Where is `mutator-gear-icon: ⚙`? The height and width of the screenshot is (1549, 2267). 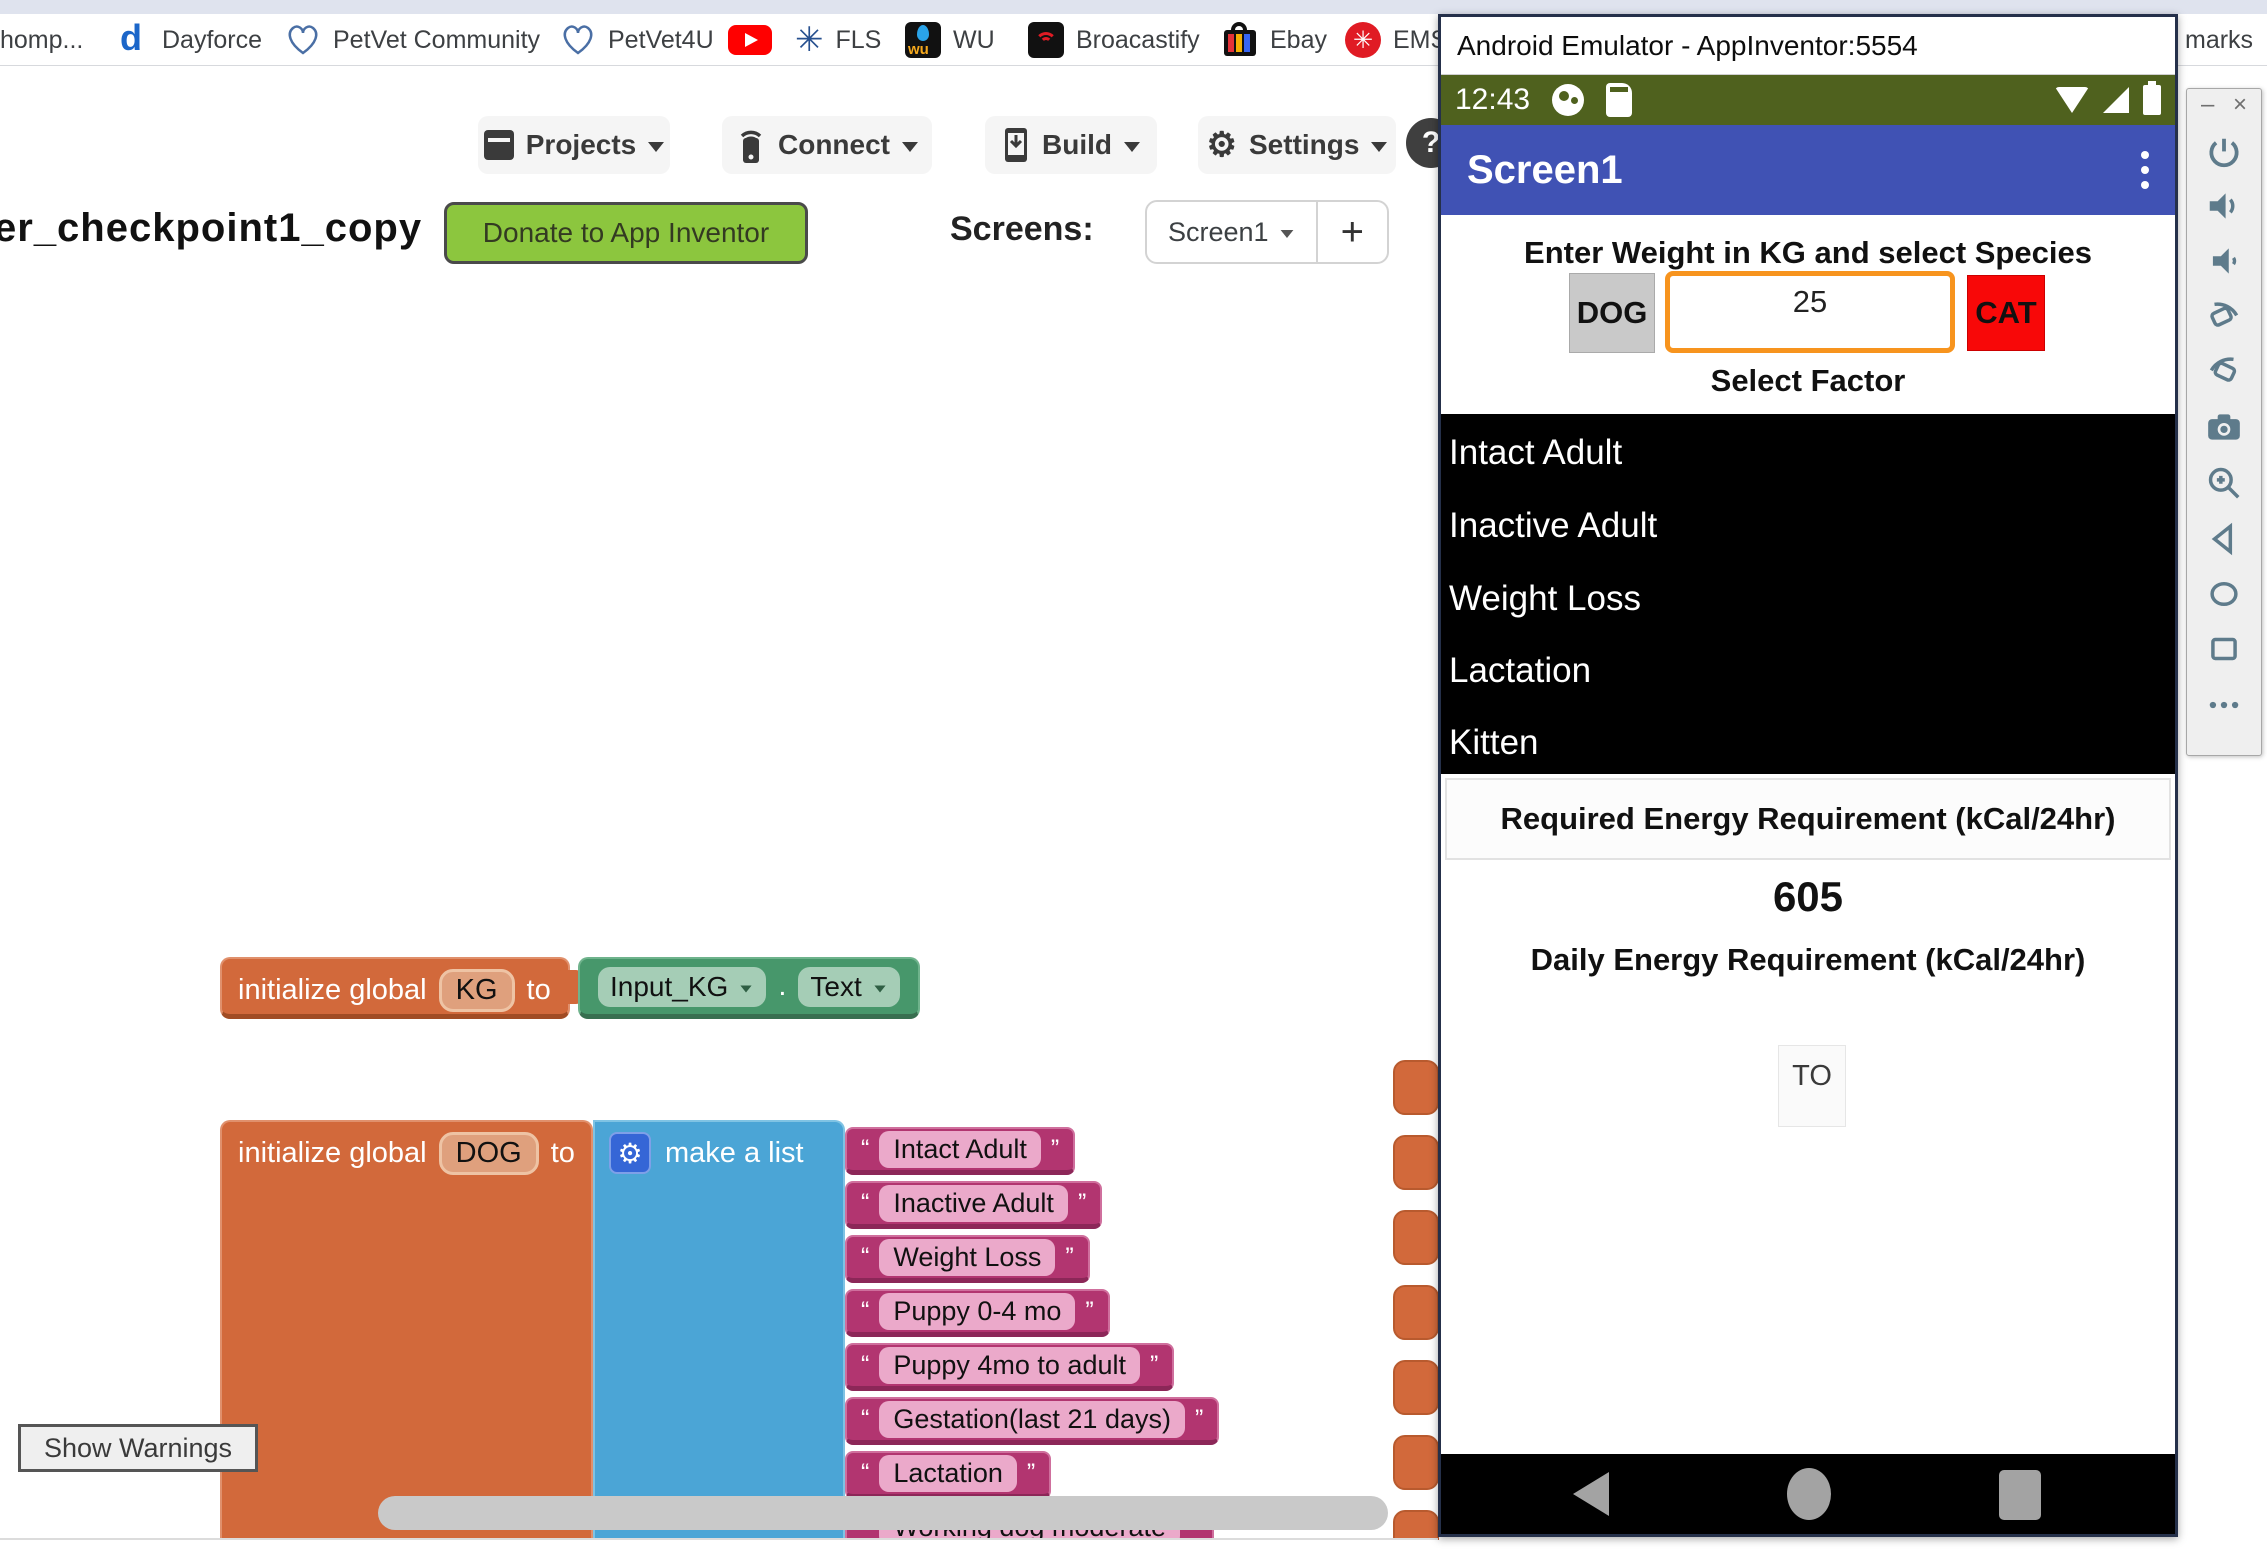 mutator-gear-icon: ⚙ is located at coordinates (630, 1153).